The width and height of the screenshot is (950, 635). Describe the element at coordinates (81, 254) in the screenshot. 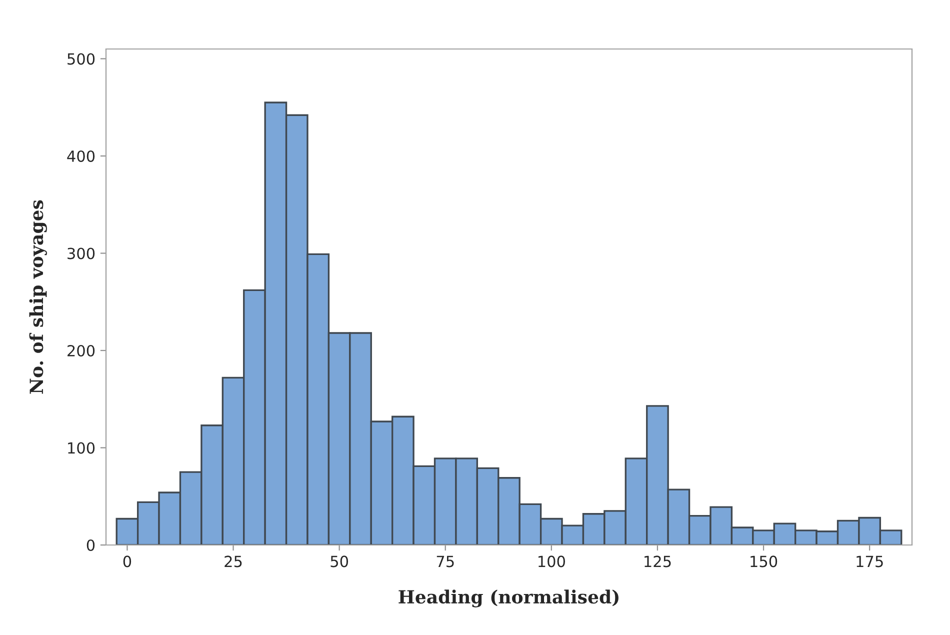

I see `y-tick-label: 300` at that location.